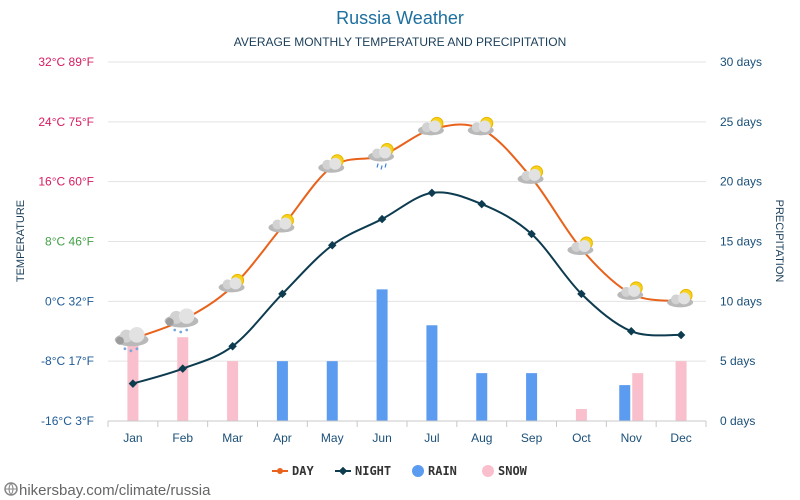  Describe the element at coordinates (69, 301) in the screenshot. I see `left-tick-label: 0°C 32°F` at that location.